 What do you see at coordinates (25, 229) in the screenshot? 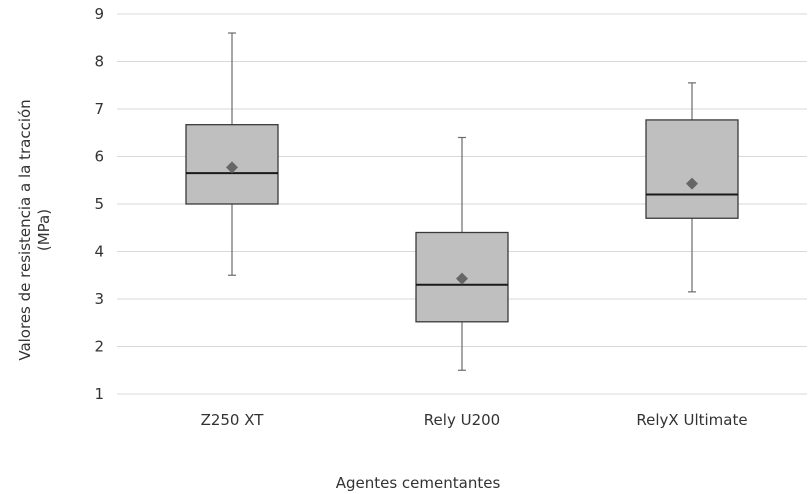
I see `y-axis-title-line-1: Valores de resistencia a la tracción` at bounding box center [25, 229].